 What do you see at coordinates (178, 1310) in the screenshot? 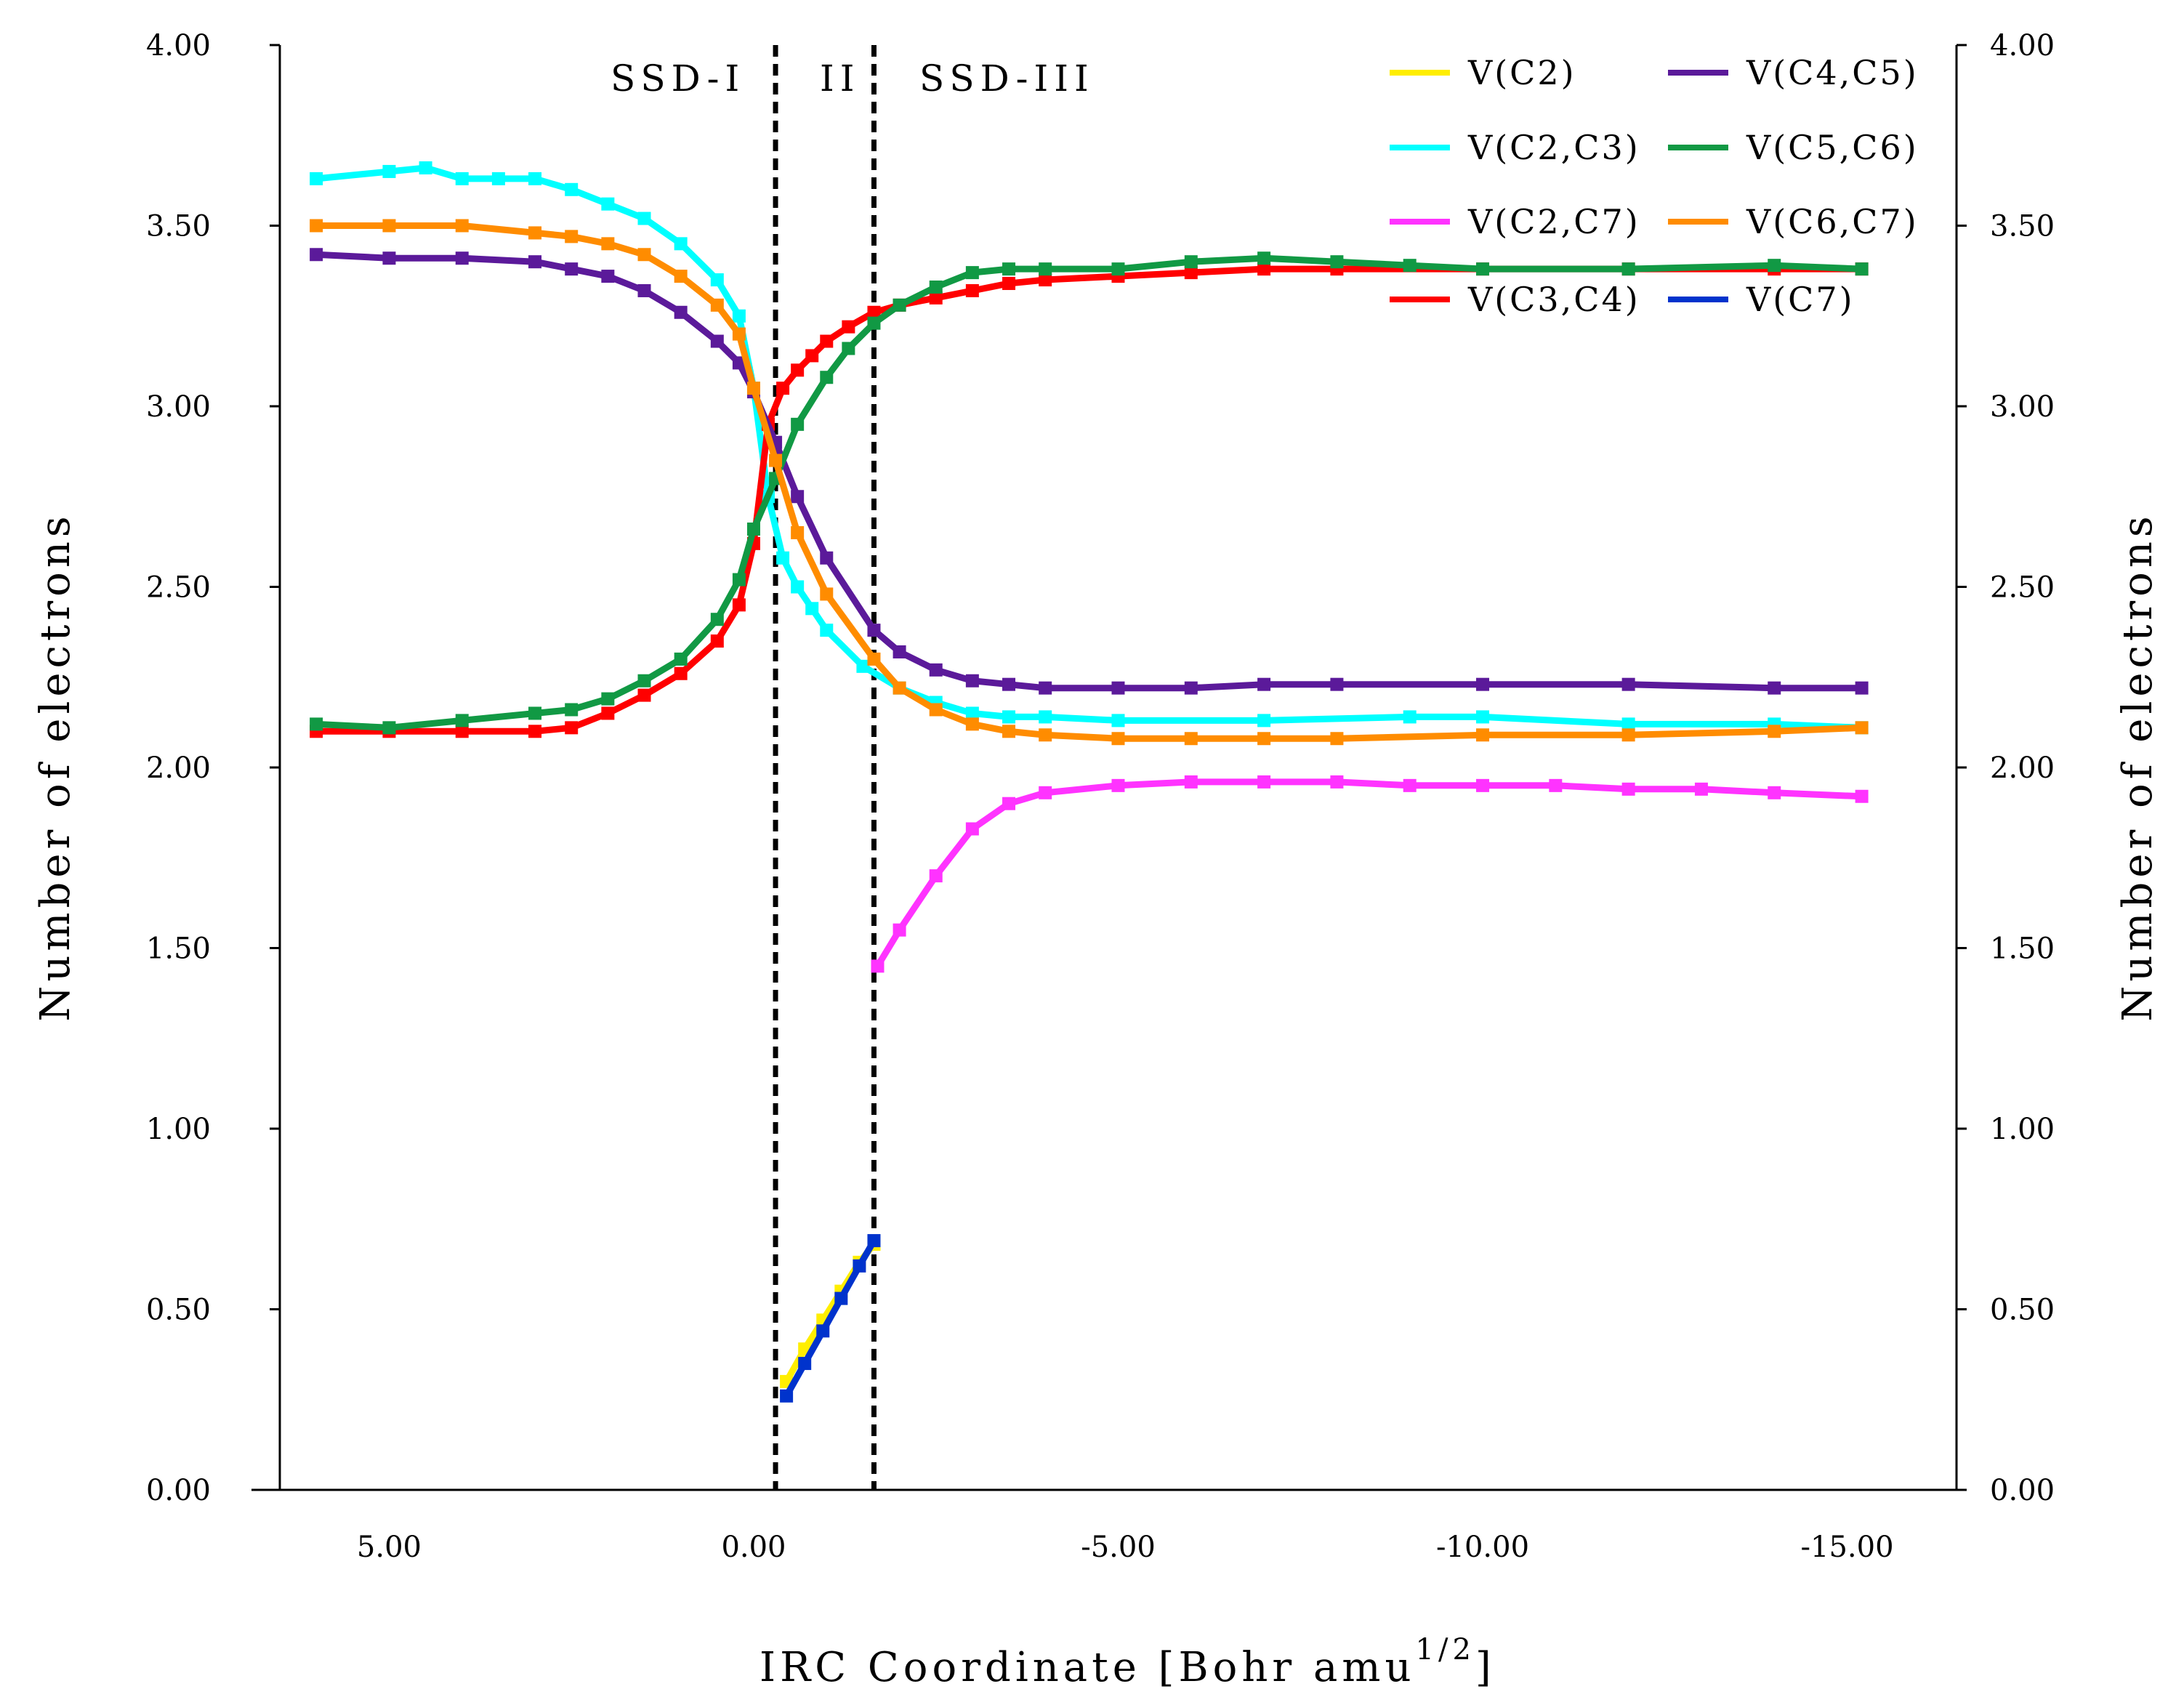
I see `y-tick-label-left: 0.50` at bounding box center [178, 1310].